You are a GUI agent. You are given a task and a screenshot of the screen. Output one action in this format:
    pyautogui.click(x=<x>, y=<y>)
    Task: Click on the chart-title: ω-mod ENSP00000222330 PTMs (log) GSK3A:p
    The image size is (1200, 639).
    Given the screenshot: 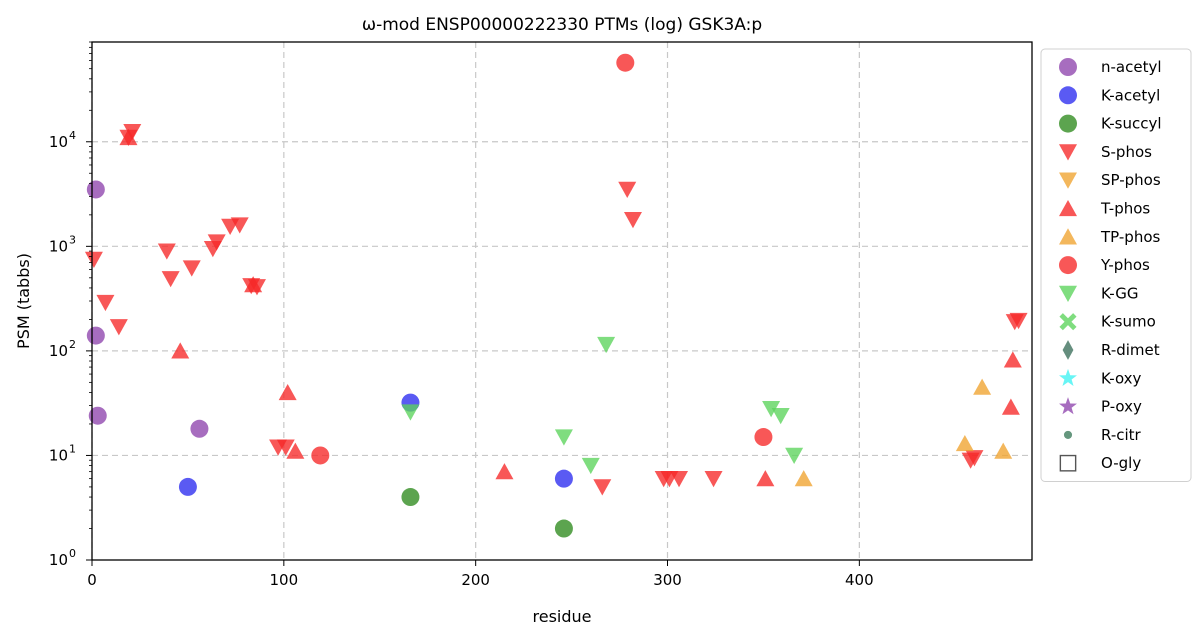 What is the action you would take?
    pyautogui.click(x=562, y=25)
    